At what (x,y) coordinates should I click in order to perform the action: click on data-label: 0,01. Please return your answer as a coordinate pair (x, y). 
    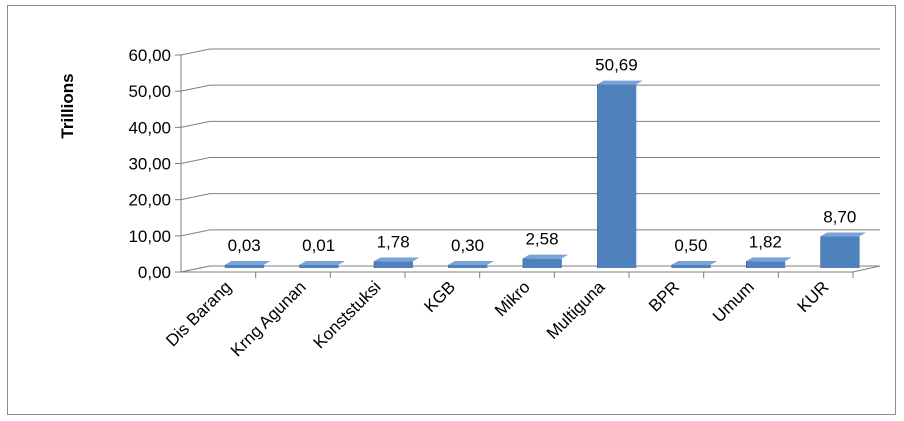
    Looking at the image, I should click on (318, 245).